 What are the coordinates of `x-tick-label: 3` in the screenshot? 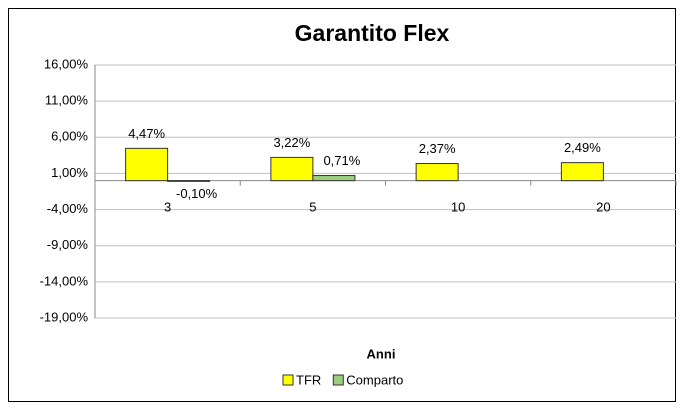 It's located at (167, 206).